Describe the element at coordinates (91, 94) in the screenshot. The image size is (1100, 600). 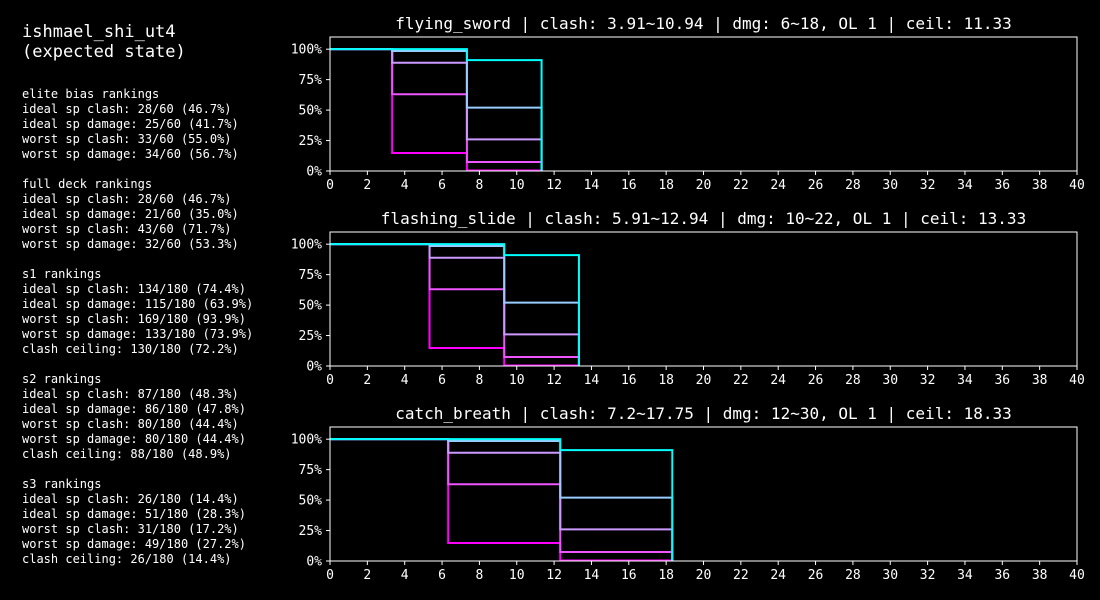
I see `section-heading: elite bias rankings` at that location.